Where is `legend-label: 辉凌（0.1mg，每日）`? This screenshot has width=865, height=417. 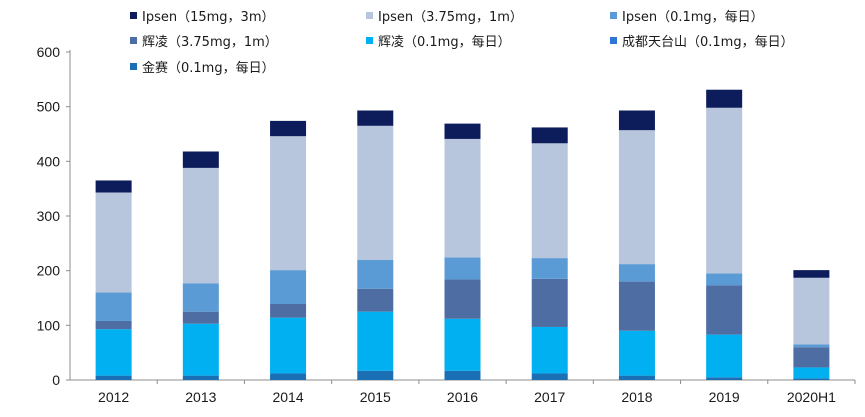 legend-label: 辉凌（0.1mg，每日） is located at coordinates (444, 42).